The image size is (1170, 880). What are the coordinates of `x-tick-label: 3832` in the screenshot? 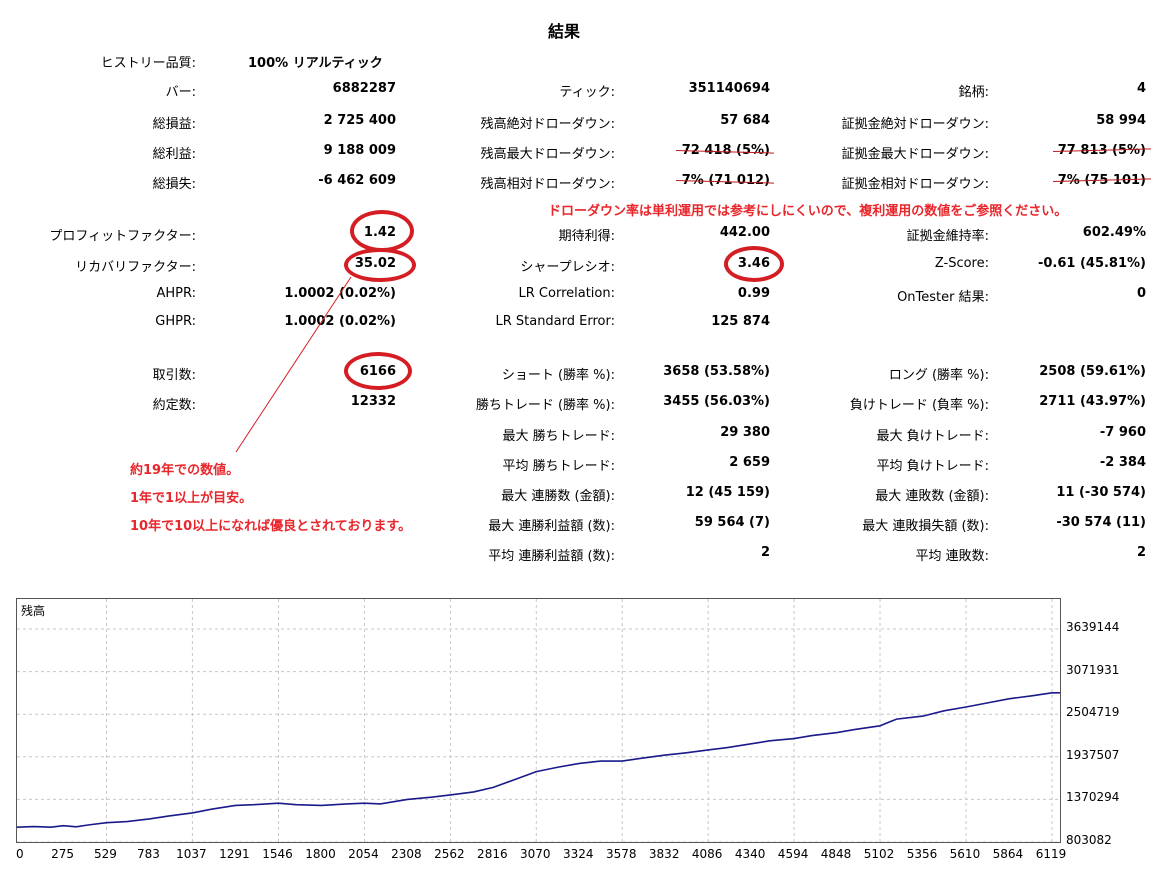 It's located at (664, 854).